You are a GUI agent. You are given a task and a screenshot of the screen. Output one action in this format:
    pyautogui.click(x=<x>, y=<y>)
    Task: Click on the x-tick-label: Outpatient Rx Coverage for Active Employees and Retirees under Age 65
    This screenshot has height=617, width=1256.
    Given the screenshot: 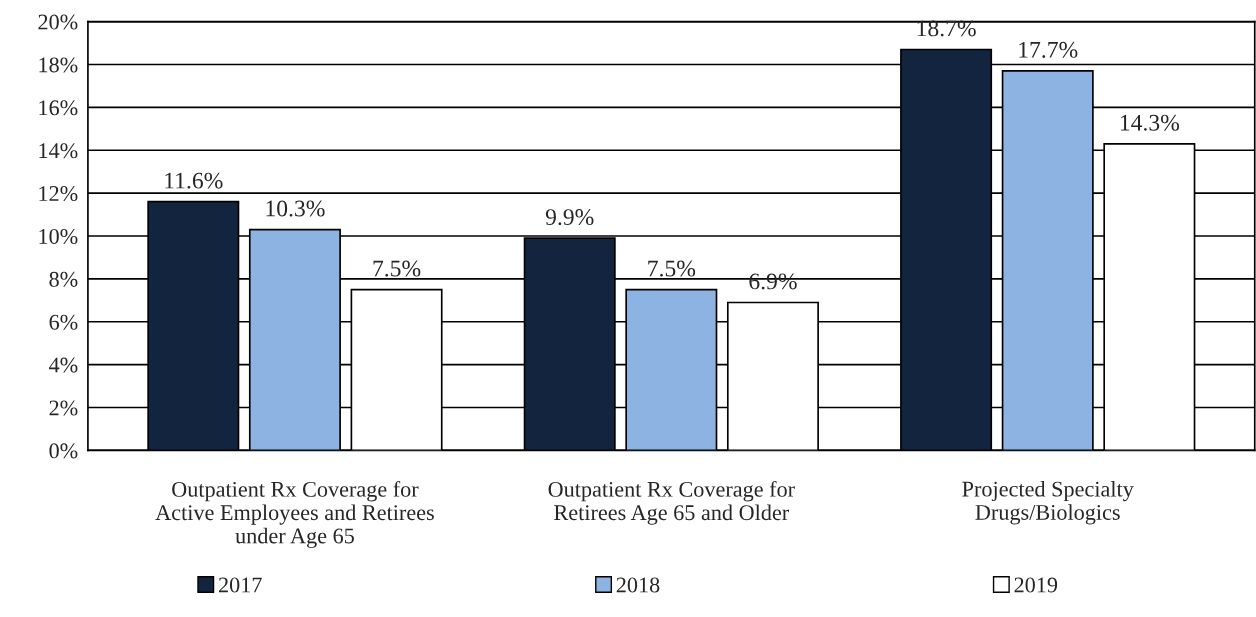 What is the action you would take?
    pyautogui.click(x=294, y=514)
    